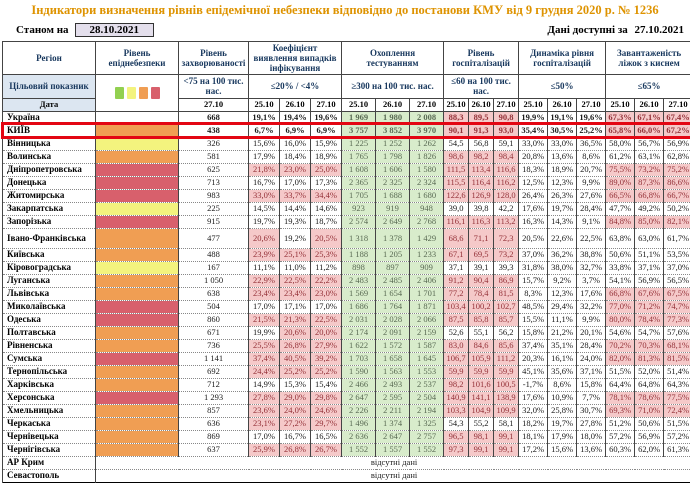  Describe the element at coordinates (264, 143) in the screenshot. I see `value-cell: 15,6%` at that location.